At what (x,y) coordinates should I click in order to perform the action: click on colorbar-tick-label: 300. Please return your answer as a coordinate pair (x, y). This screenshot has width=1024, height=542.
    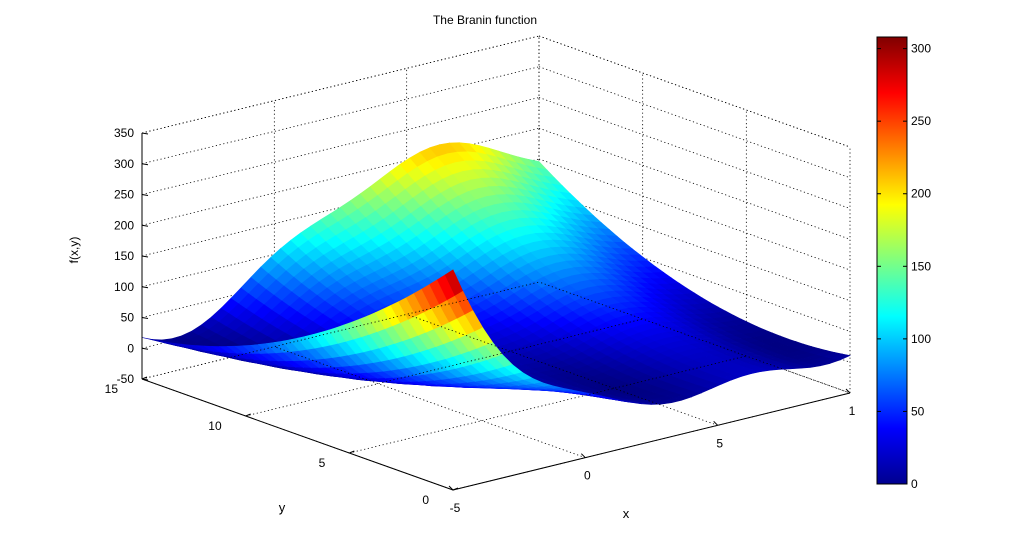
    Looking at the image, I should click on (921, 49).